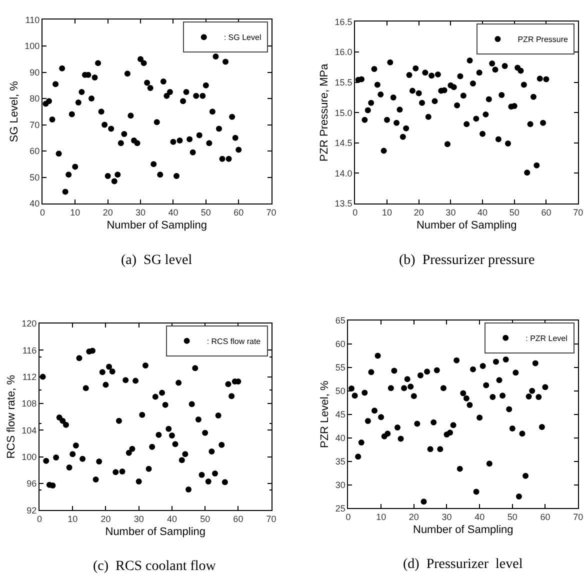 The height and width of the screenshot is (584, 588). I want to click on y-tick-label: 14.0, so click(343, 173).